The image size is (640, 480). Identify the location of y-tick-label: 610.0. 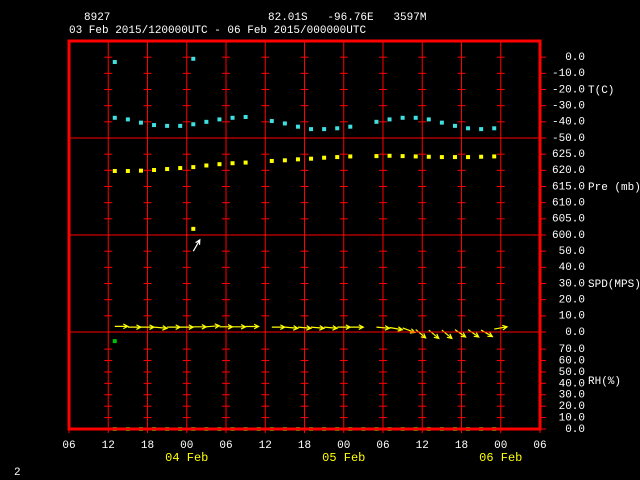
(568, 204).